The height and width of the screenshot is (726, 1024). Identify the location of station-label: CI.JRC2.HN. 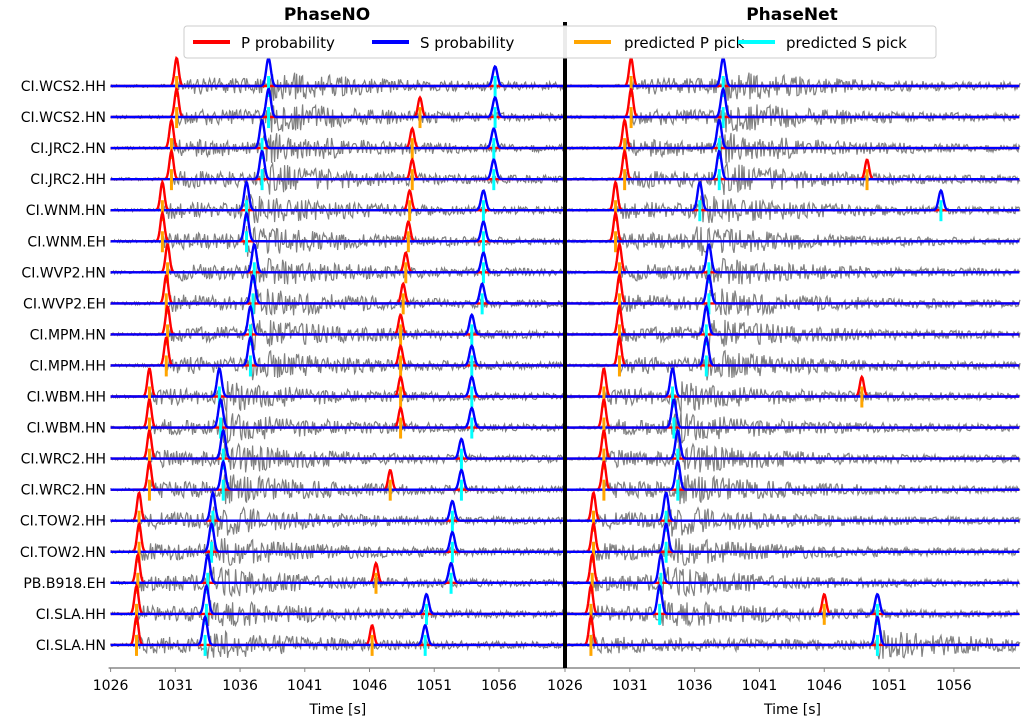
(68, 149).